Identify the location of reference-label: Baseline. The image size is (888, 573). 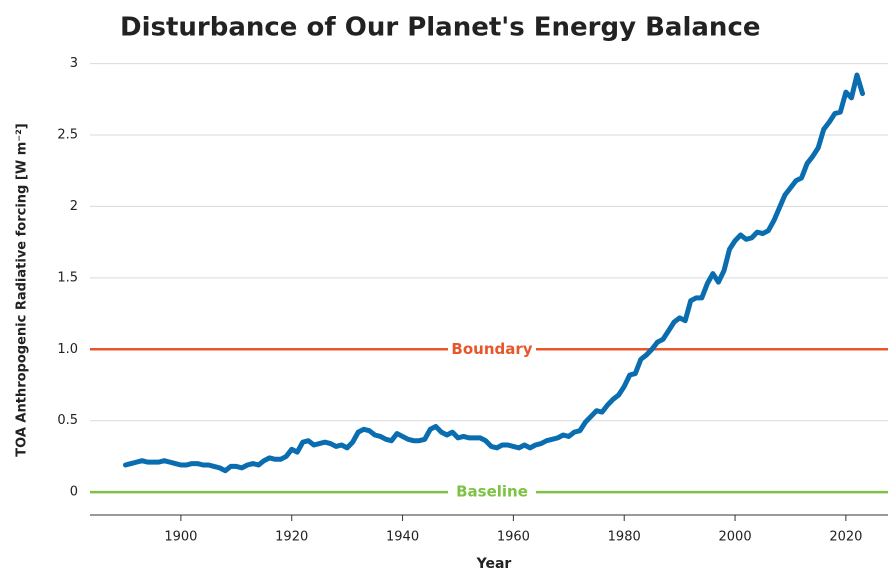
(492, 492).